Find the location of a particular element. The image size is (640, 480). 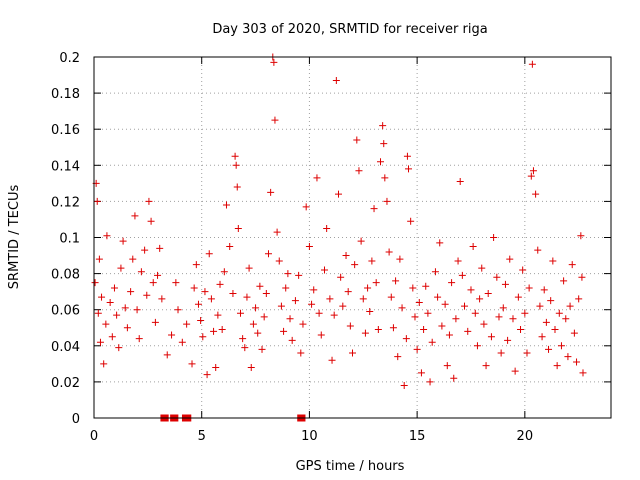

y-tick-label: 0.2 is located at coordinates (69, 58).